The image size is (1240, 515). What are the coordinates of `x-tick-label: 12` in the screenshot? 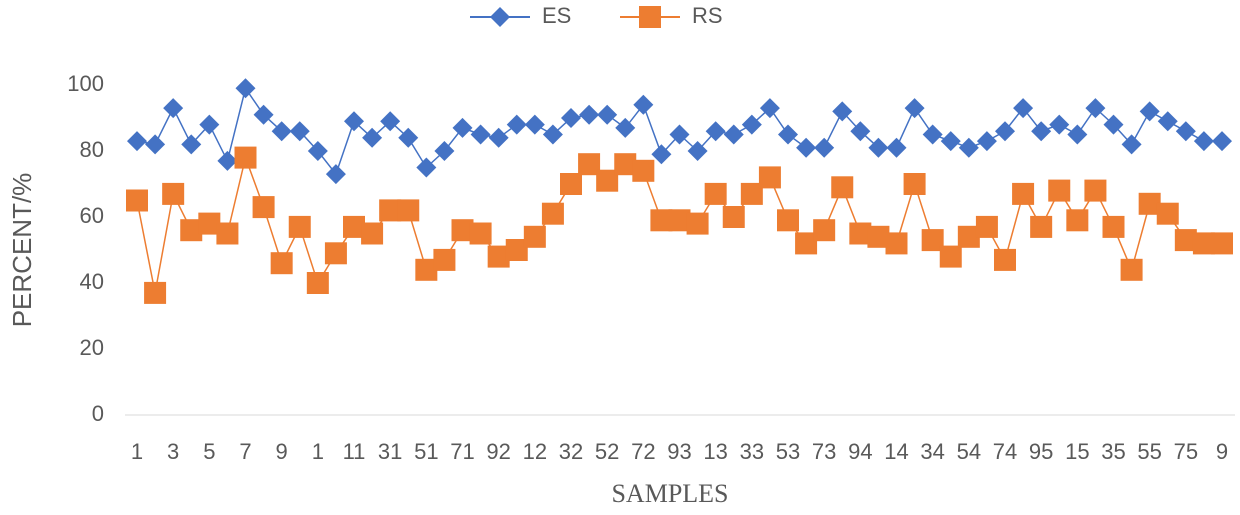 It's located at (535, 451).